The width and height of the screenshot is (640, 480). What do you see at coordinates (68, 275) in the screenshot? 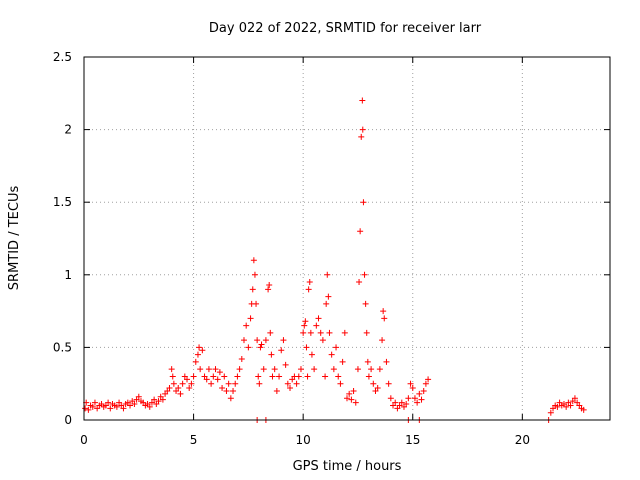
I see `y-tick-label: 1` at bounding box center [68, 275].